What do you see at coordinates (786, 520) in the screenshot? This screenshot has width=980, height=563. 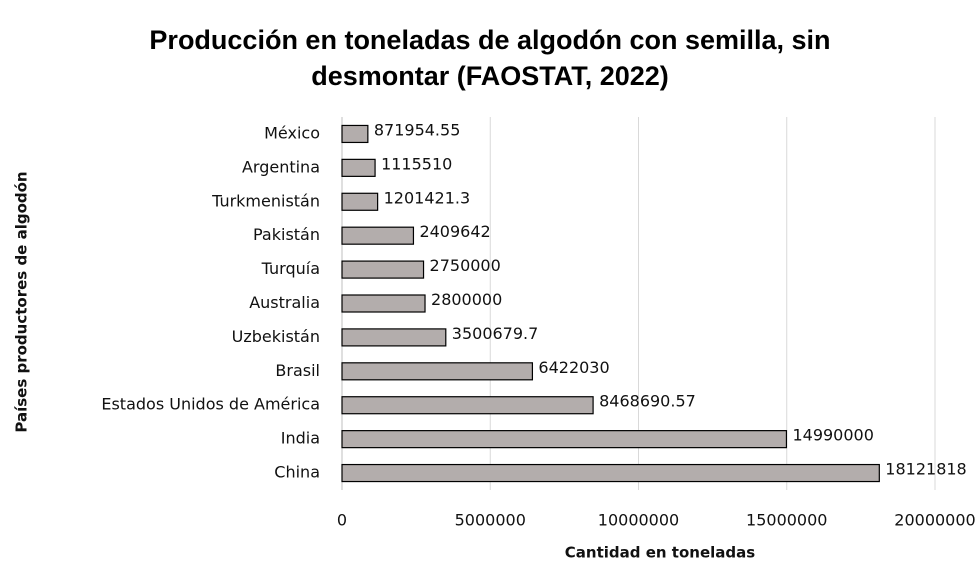 I see `x-tick-label: 15000000` at bounding box center [786, 520].